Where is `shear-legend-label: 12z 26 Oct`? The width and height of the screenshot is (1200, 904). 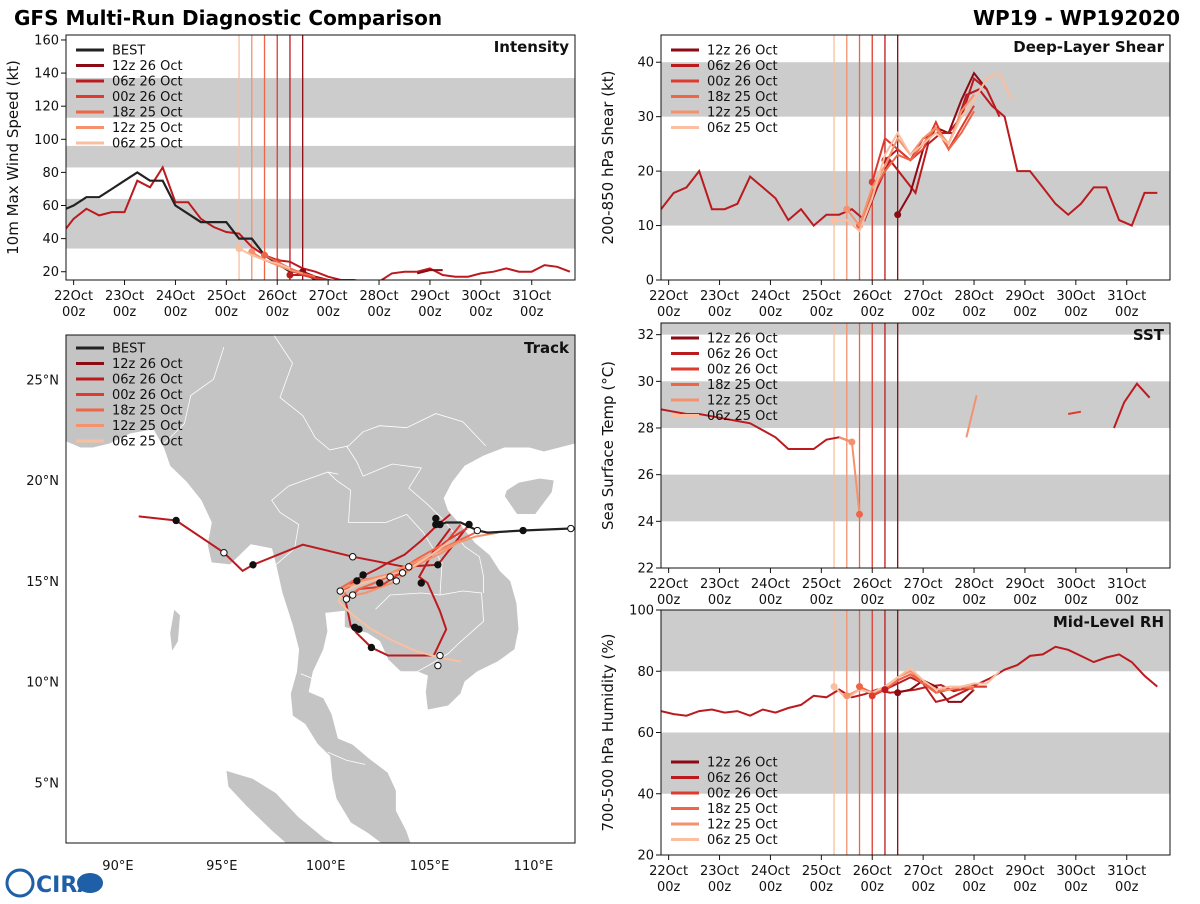
shear-legend-label: 12z 26 Oct is located at coordinates (742, 51).